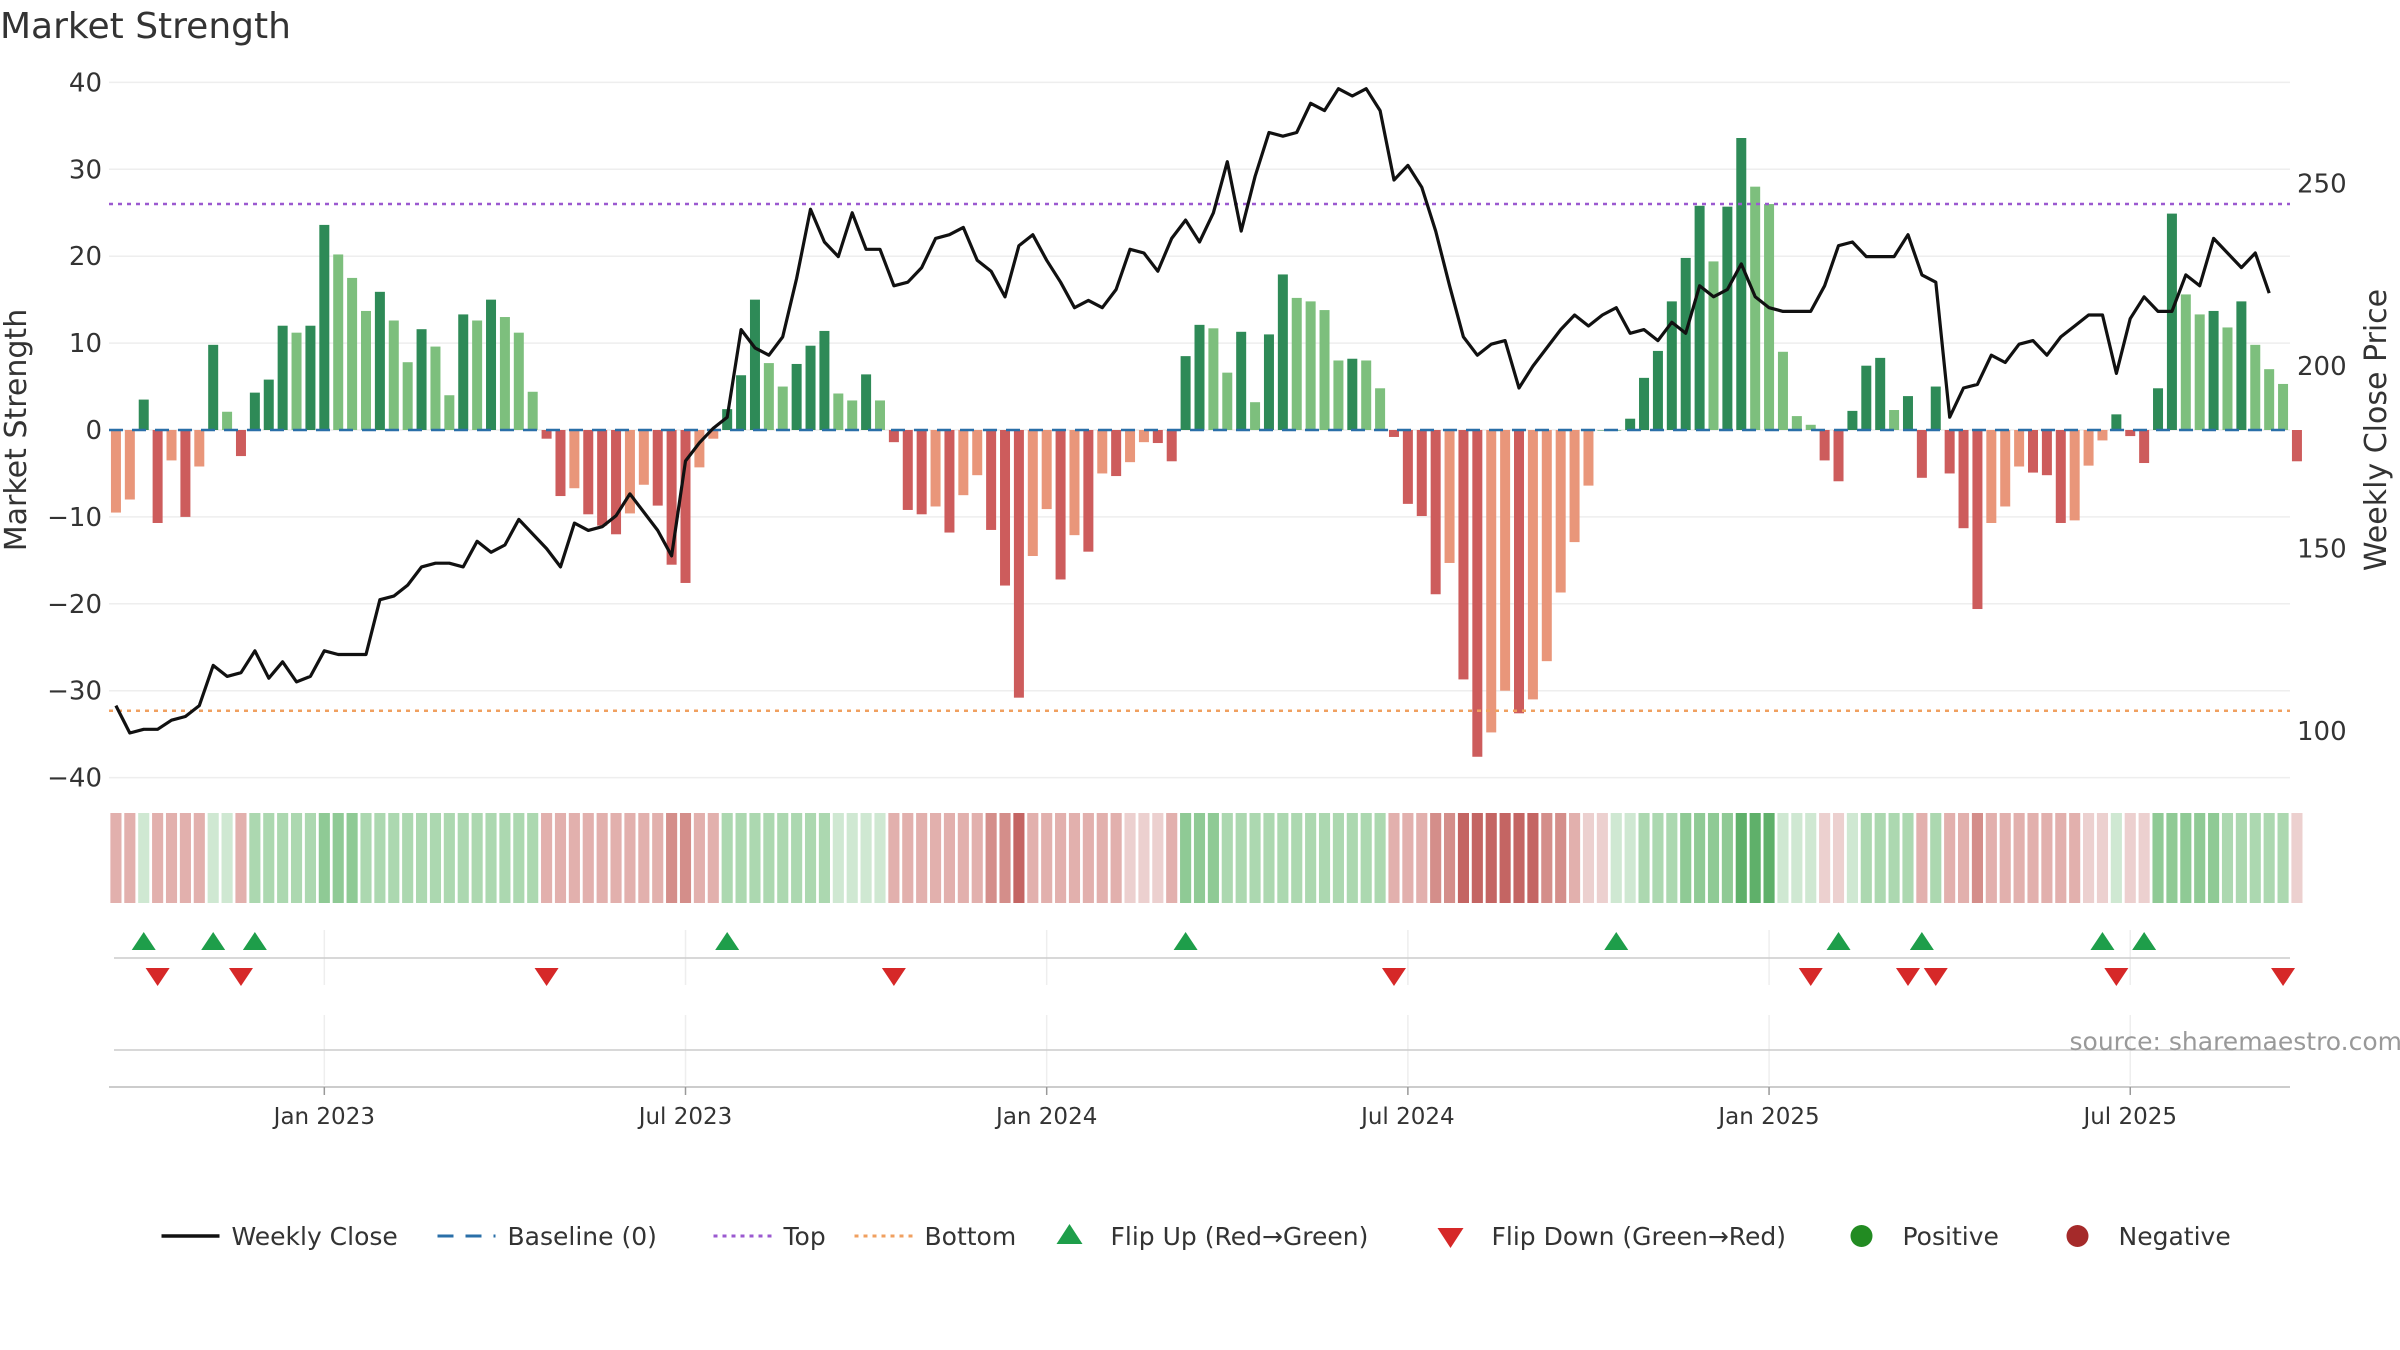 This screenshot has width=2400, height=1350. I want to click on legend-item: Weekly Close, so click(279, 1236).